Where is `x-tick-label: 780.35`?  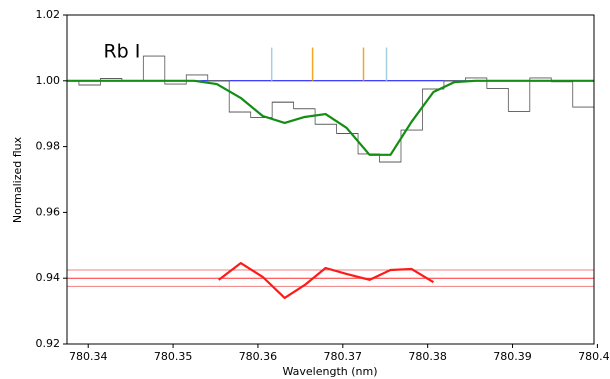
x-tick-label: 780.35 is located at coordinates (173, 356).